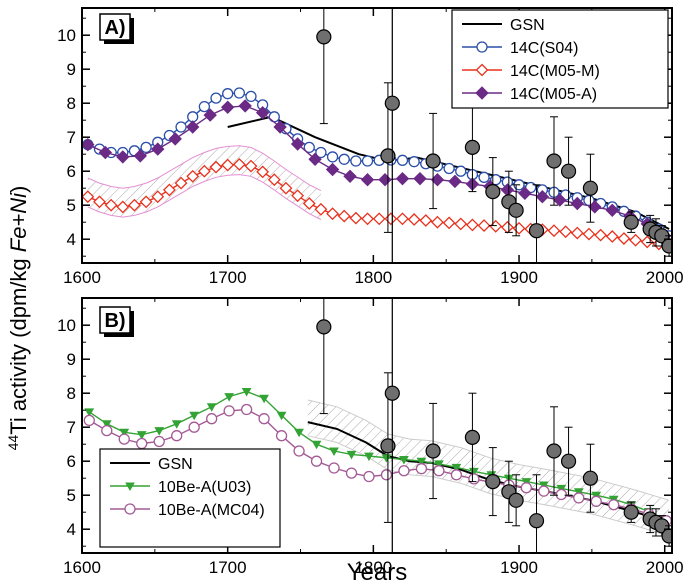 This screenshot has width=684, height=584. I want to click on legend-entry: 14C(M05-M), so click(531, 71).